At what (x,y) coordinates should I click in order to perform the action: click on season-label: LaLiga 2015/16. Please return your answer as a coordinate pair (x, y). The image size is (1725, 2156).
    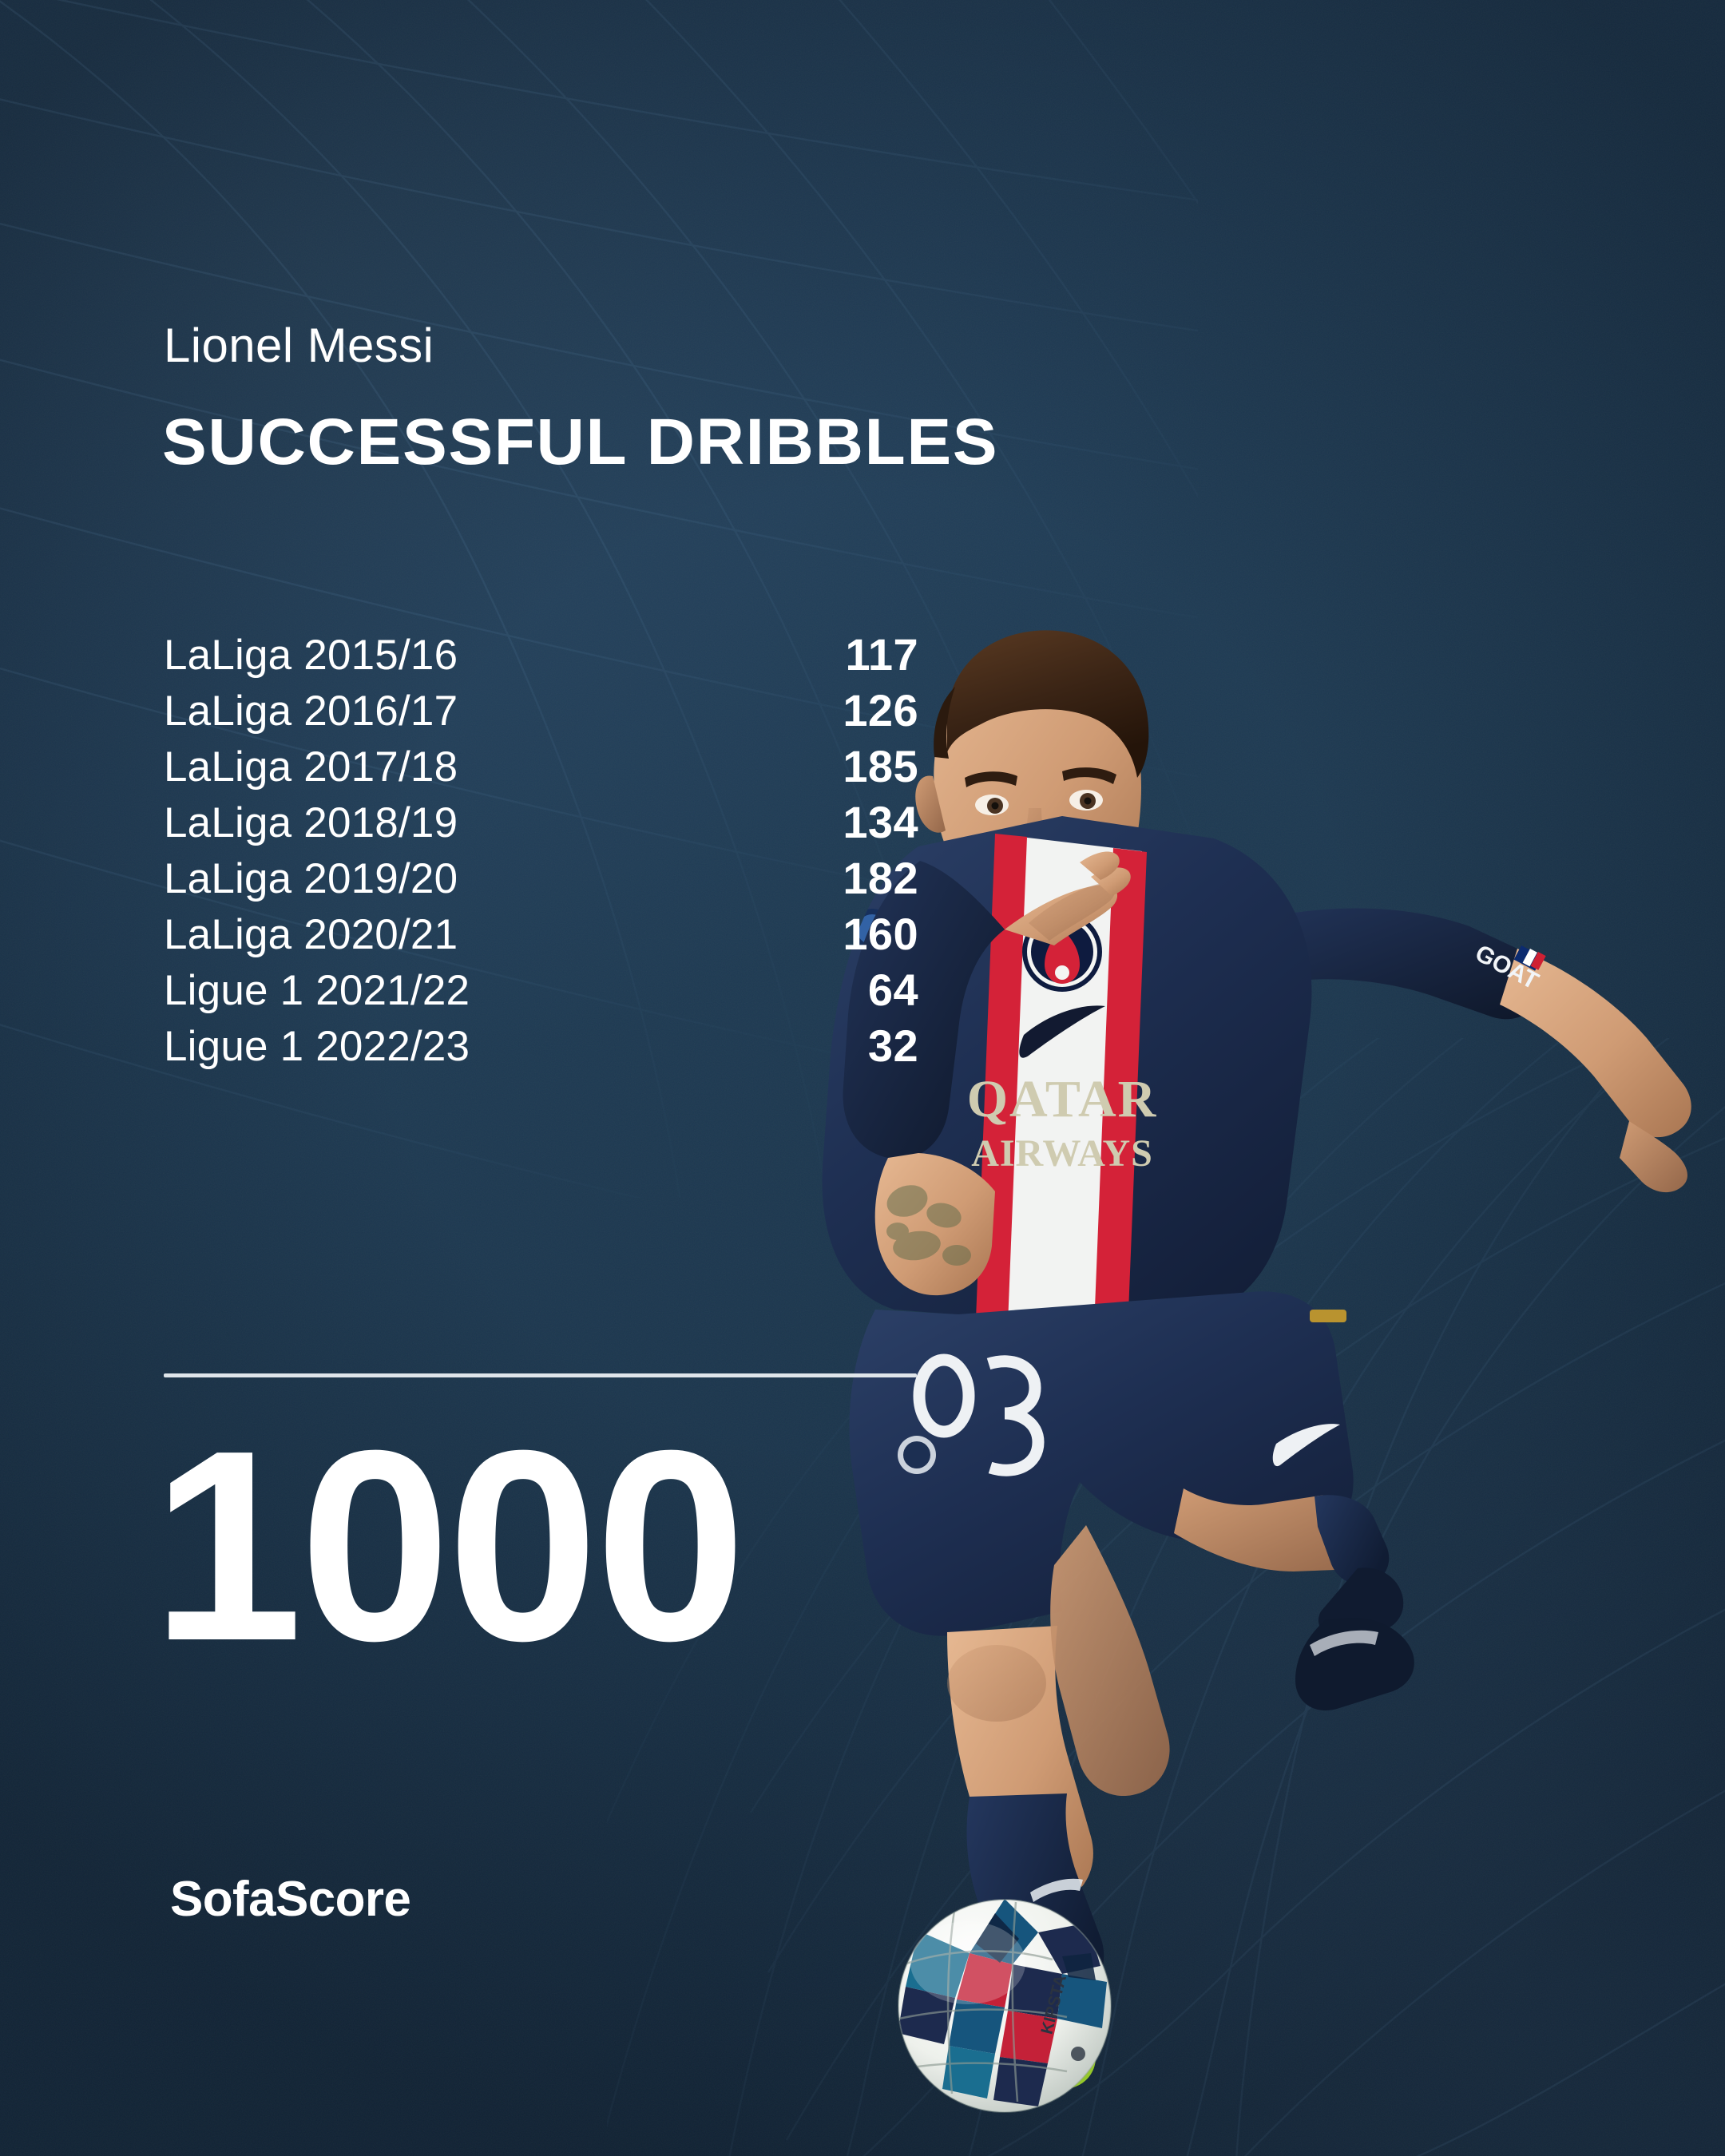
    Looking at the image, I should click on (311, 655).